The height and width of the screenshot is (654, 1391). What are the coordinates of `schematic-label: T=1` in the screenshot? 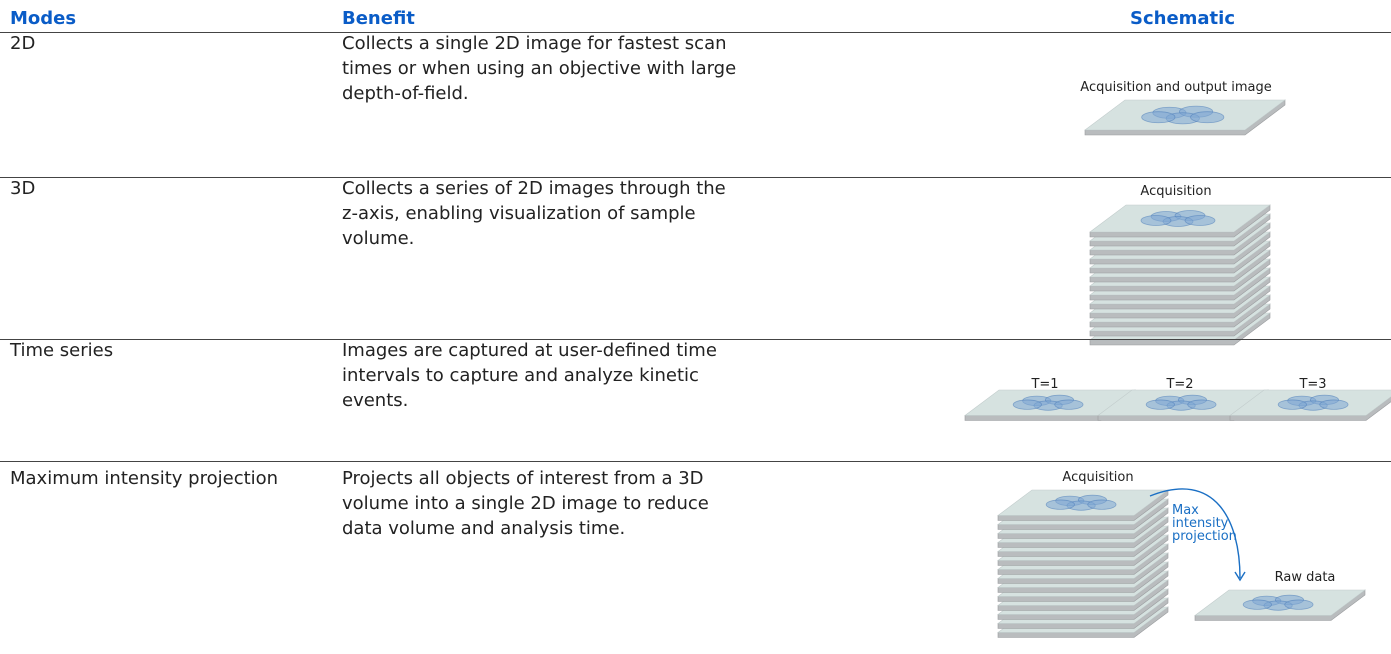 It's located at (1045, 384).